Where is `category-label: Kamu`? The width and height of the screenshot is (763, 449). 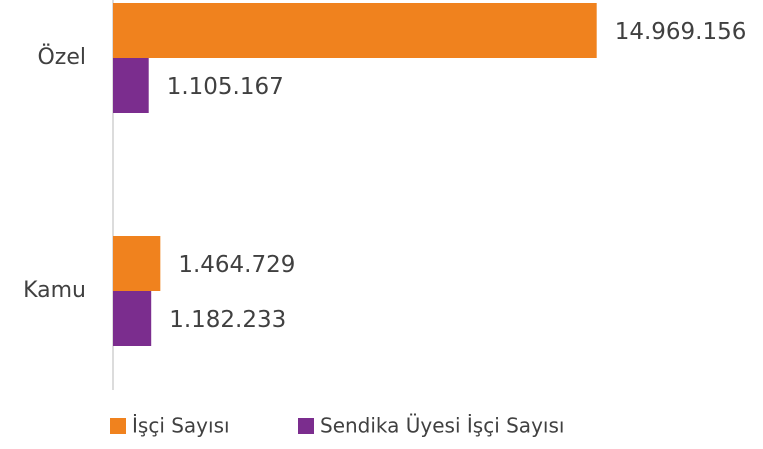 category-label: Kamu is located at coordinates (54, 290).